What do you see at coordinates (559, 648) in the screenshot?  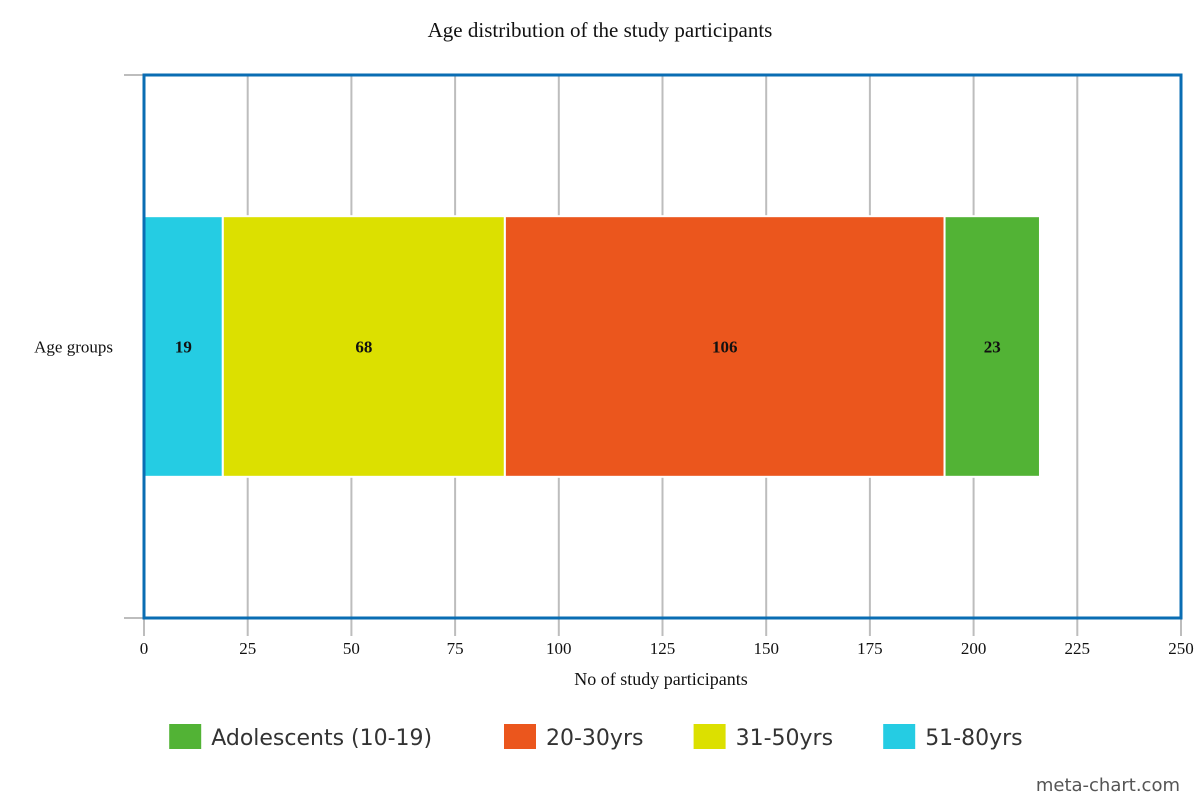 I see `x-tick-label: 100` at bounding box center [559, 648].